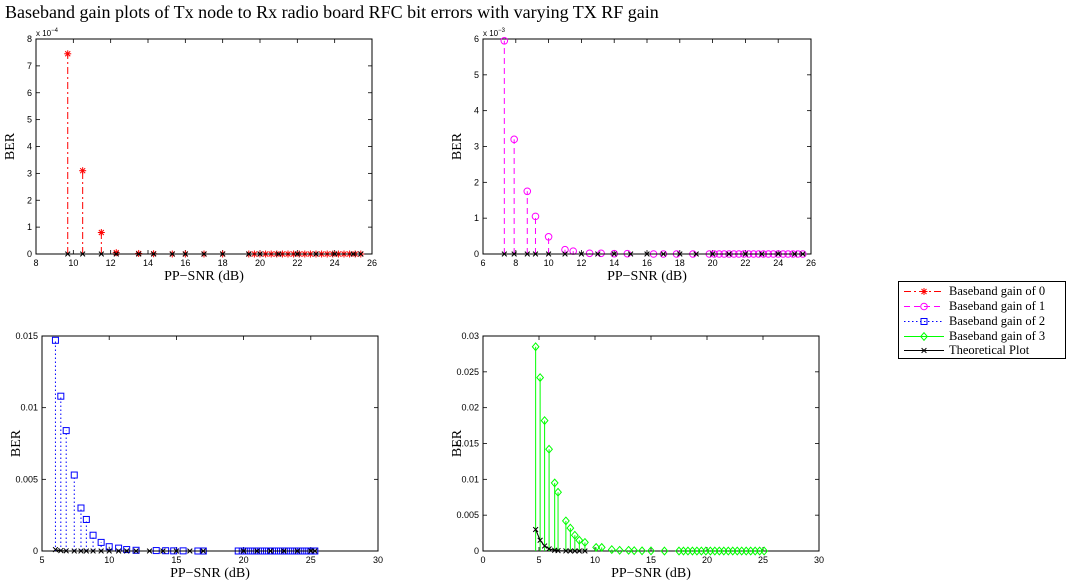 The width and height of the screenshot is (1071, 586). I want to click on y-tick-label: 7, so click(29, 66).